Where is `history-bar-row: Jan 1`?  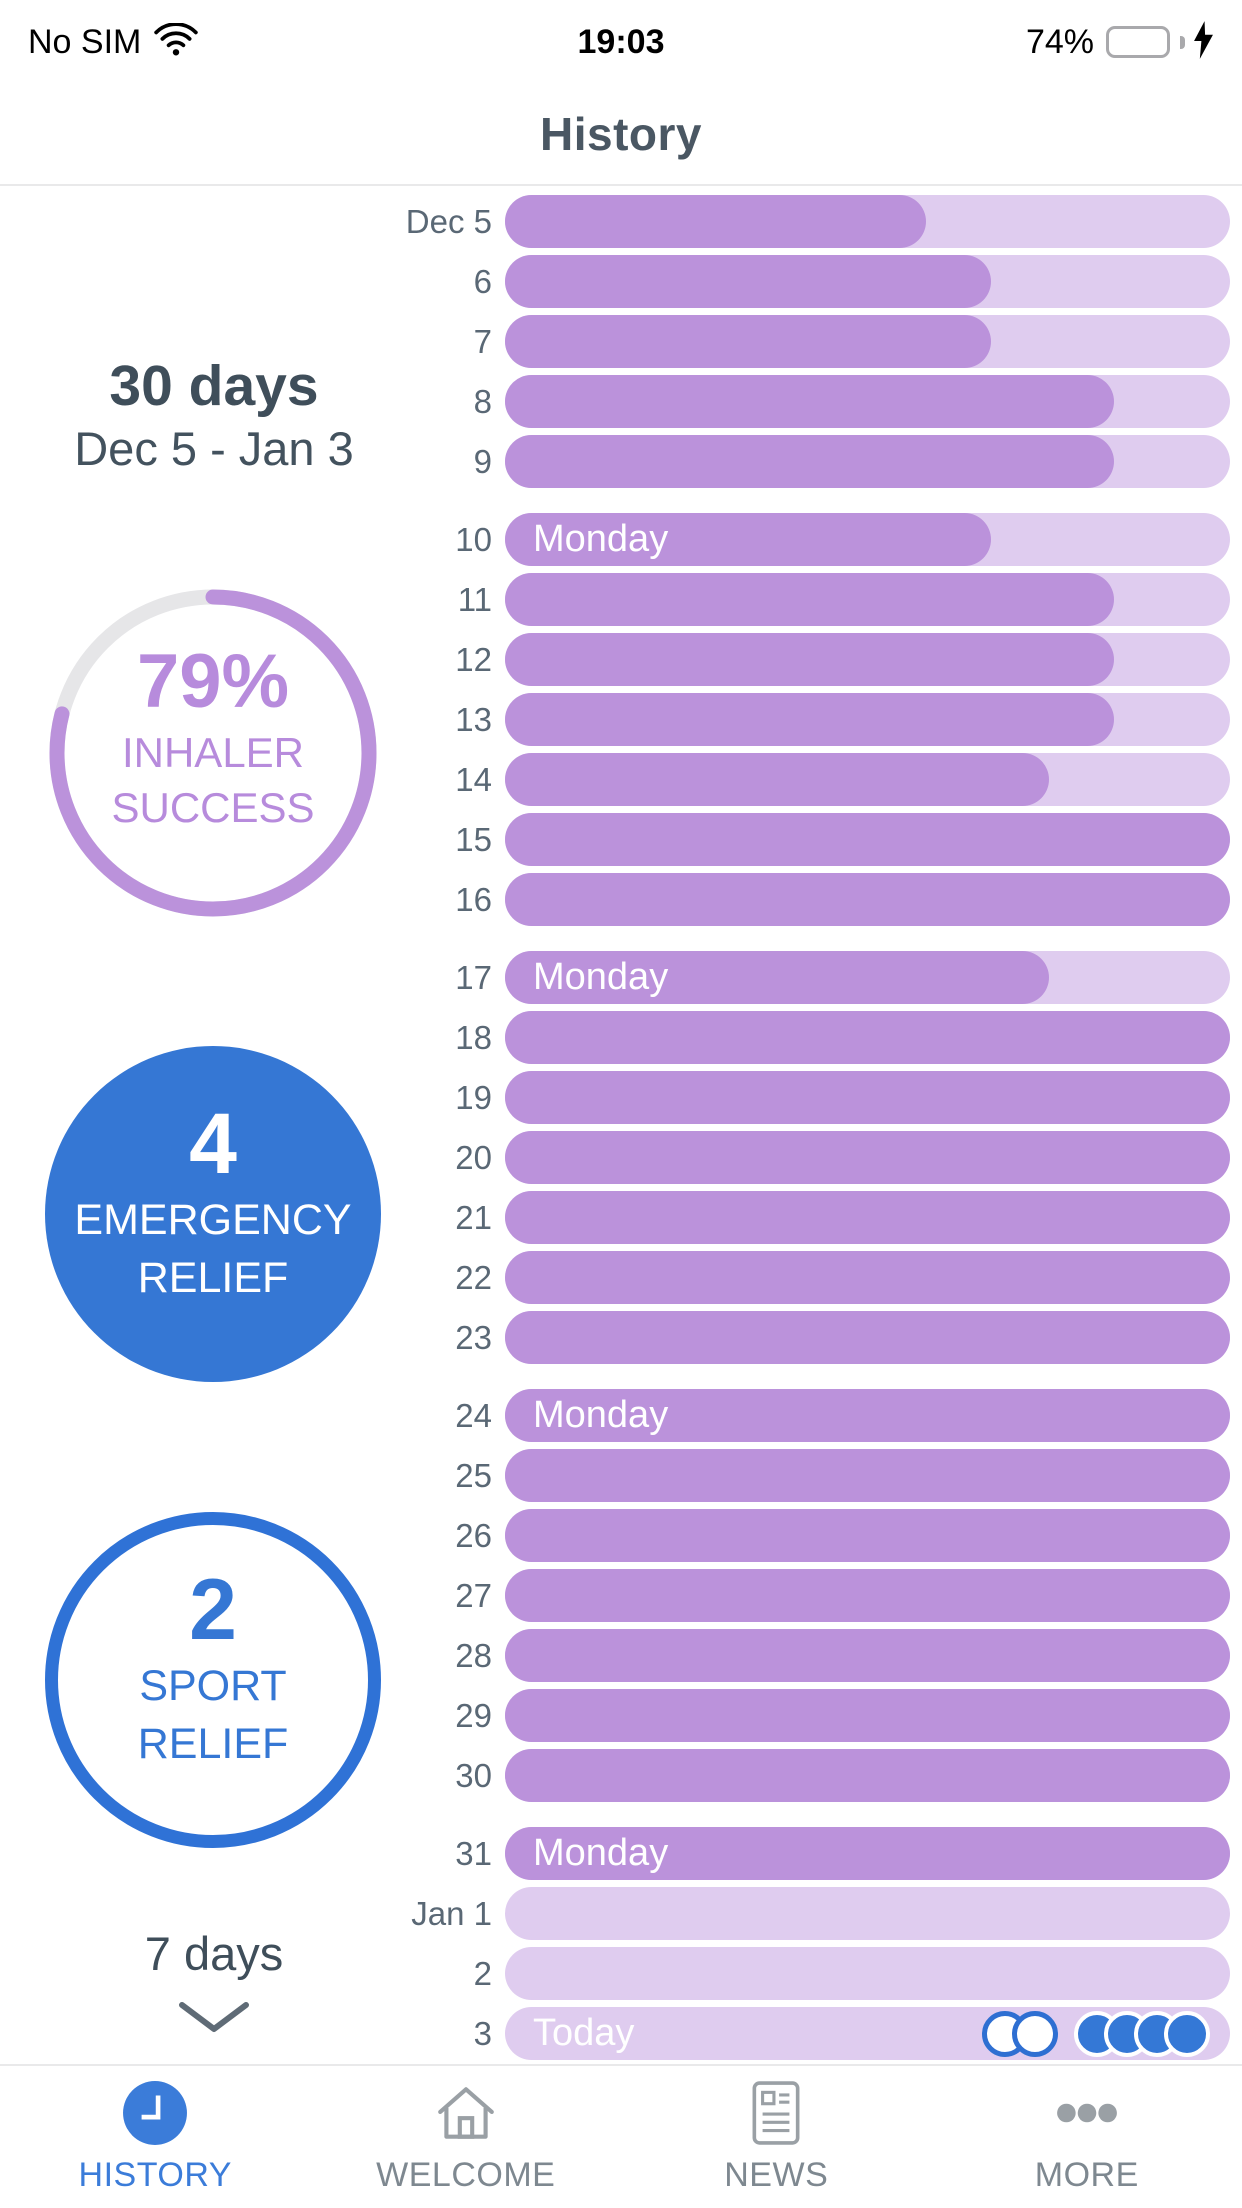
history-bar-row: Jan 1 is located at coordinates (782, 1913).